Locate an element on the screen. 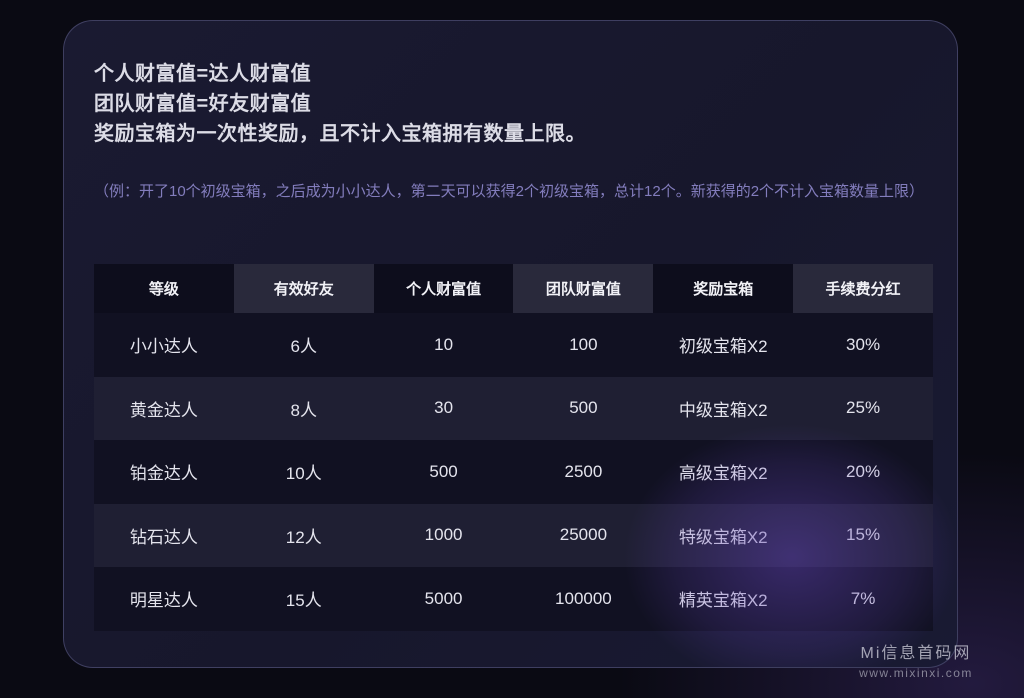 This screenshot has width=1024, height=698. table-cell: 30 is located at coordinates (444, 408).